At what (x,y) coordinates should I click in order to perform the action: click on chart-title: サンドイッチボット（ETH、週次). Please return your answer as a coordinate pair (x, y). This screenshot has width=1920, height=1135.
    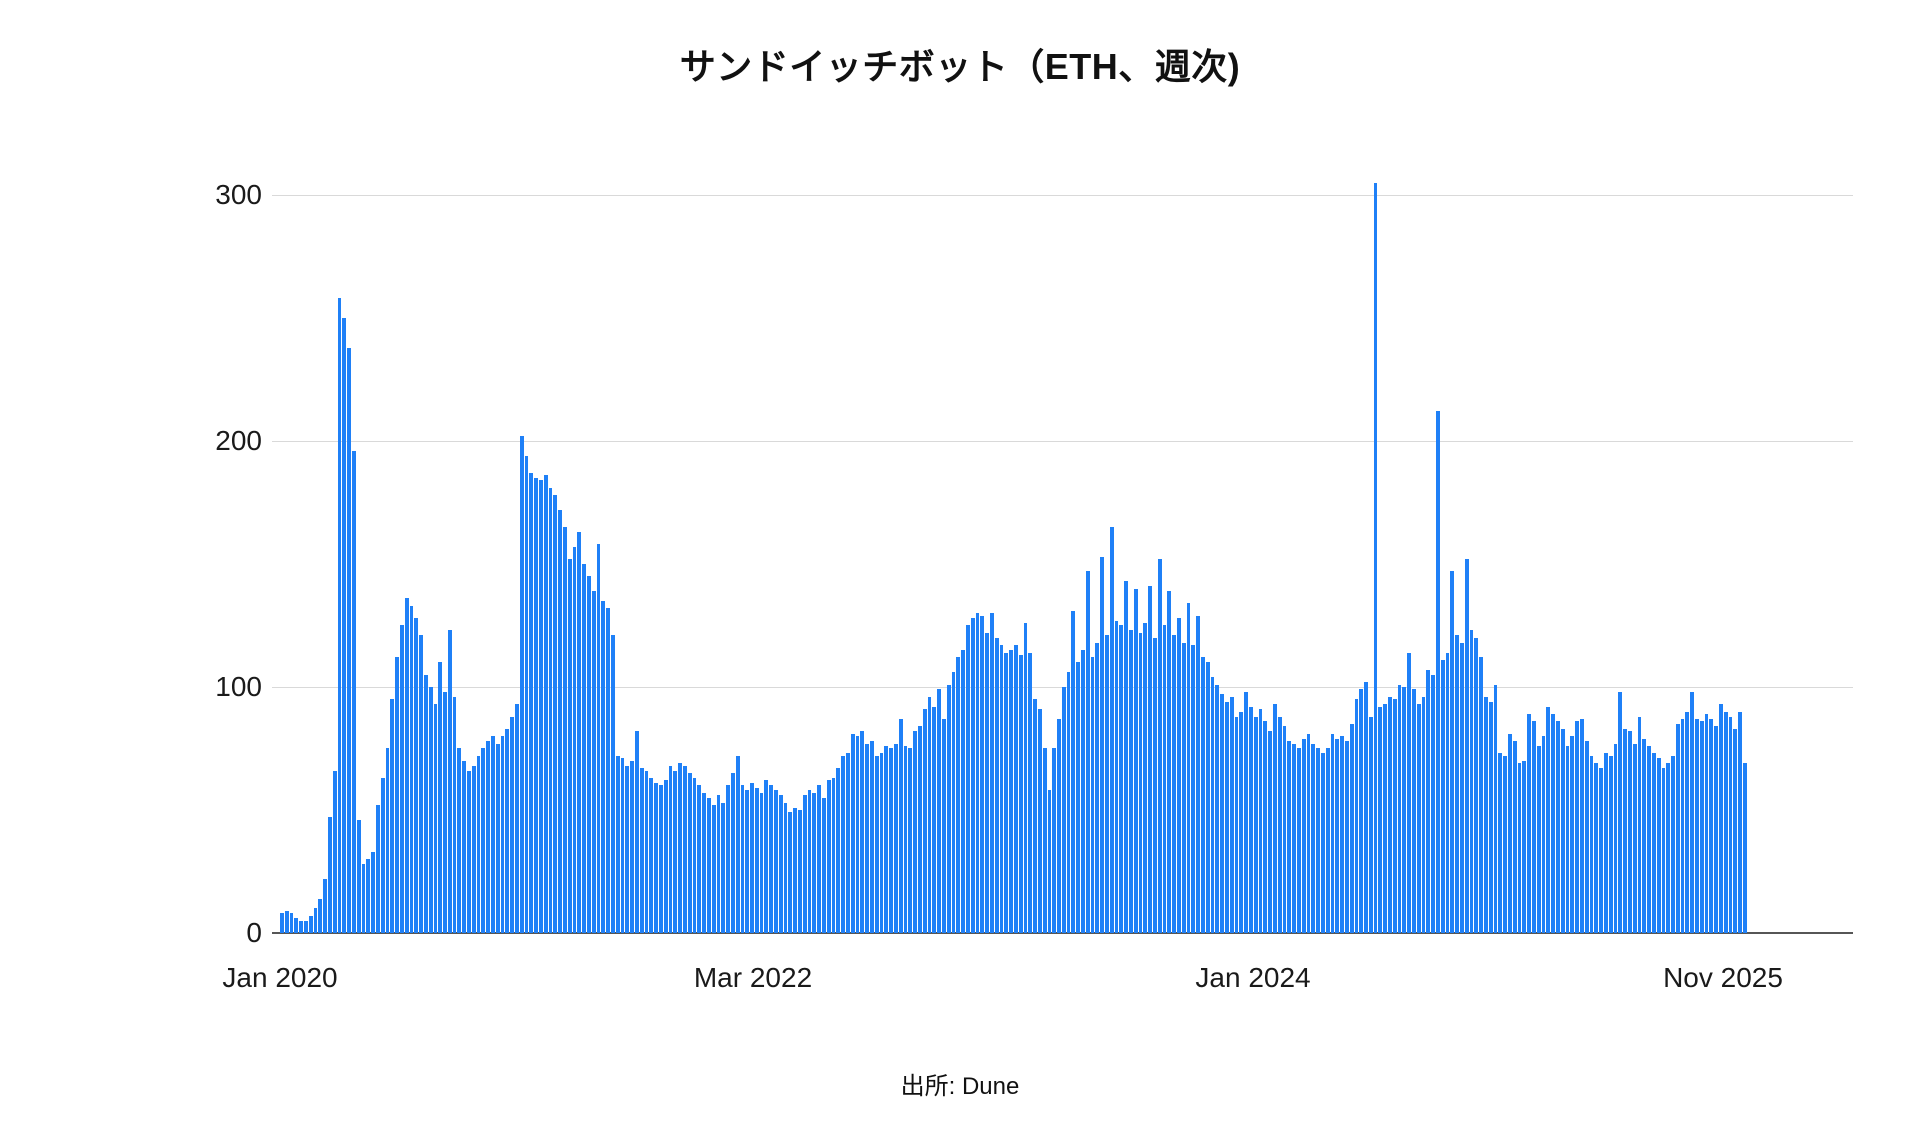
    Looking at the image, I should click on (960, 66).